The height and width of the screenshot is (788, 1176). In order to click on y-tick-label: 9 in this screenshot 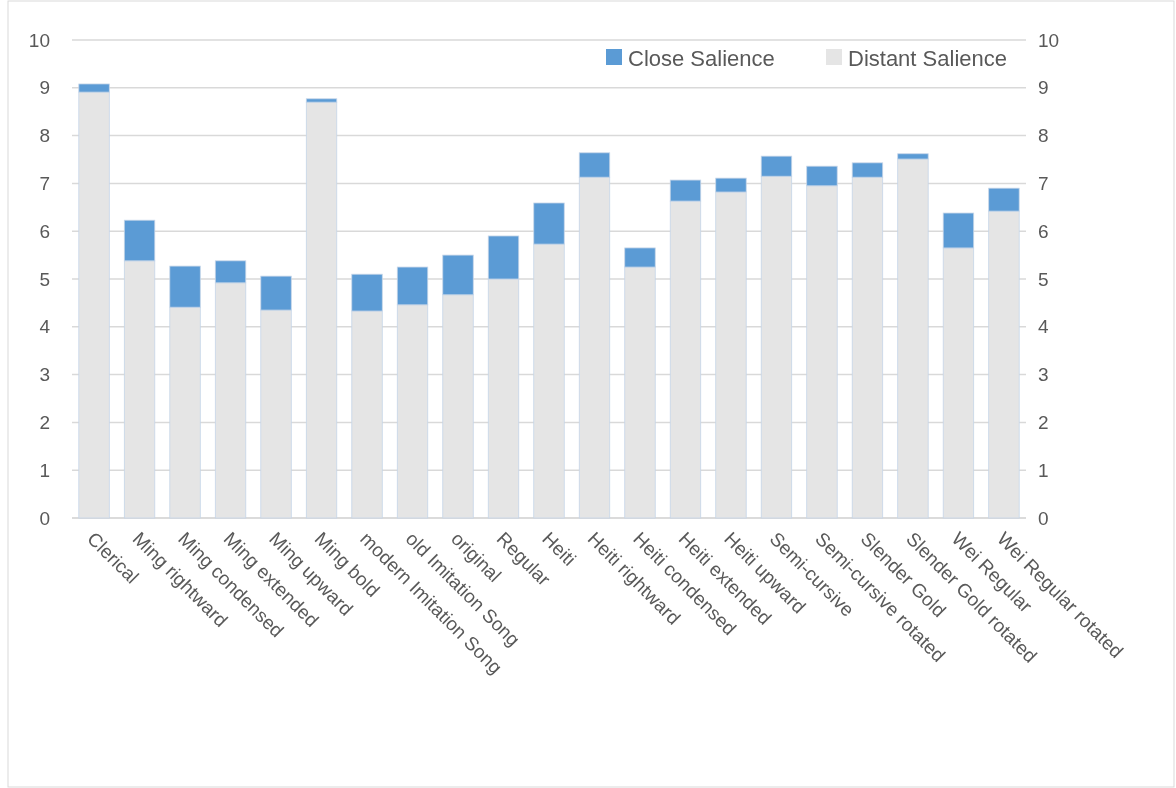, I will do `click(44, 88)`.